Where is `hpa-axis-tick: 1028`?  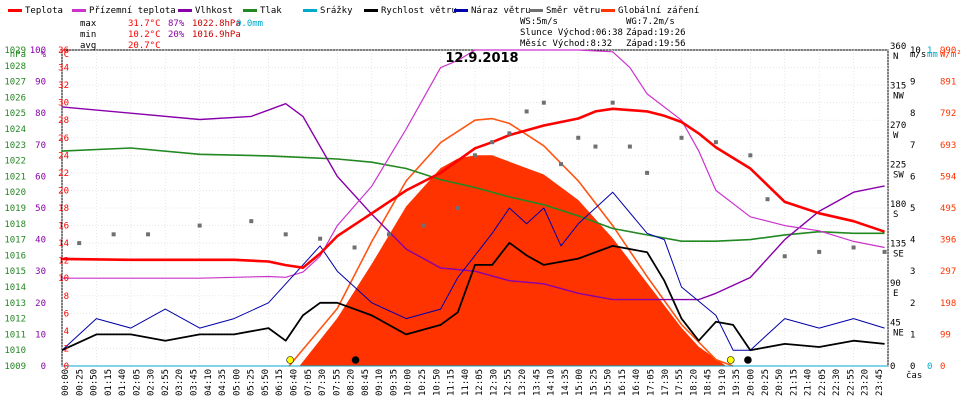 hpa-axis-tick: 1028 is located at coordinates (15, 67).